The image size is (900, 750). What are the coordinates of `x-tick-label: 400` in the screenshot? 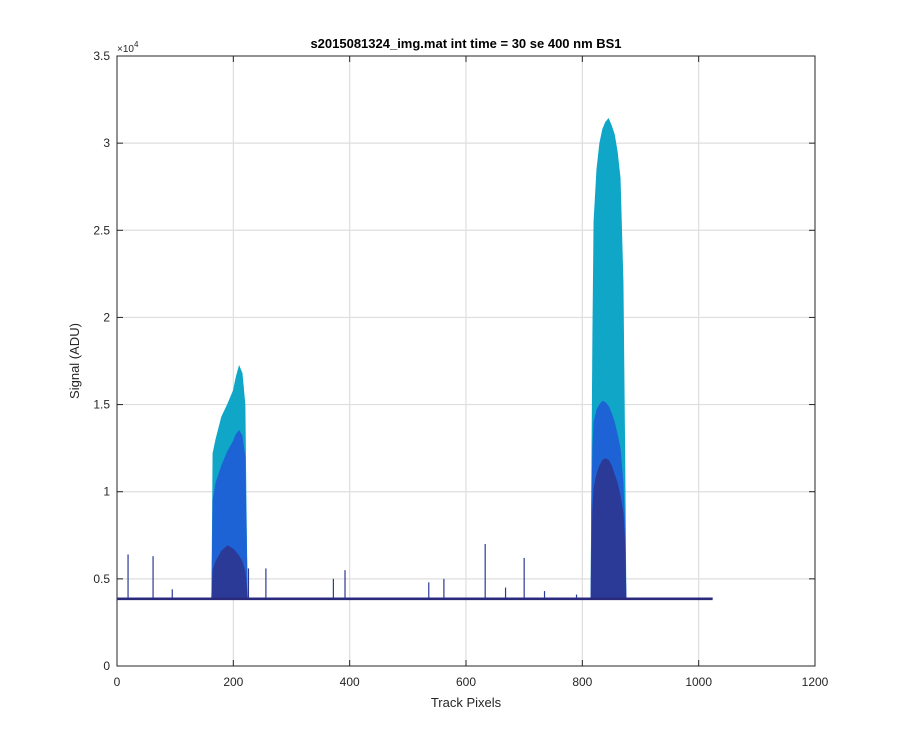 It's located at (350, 682).